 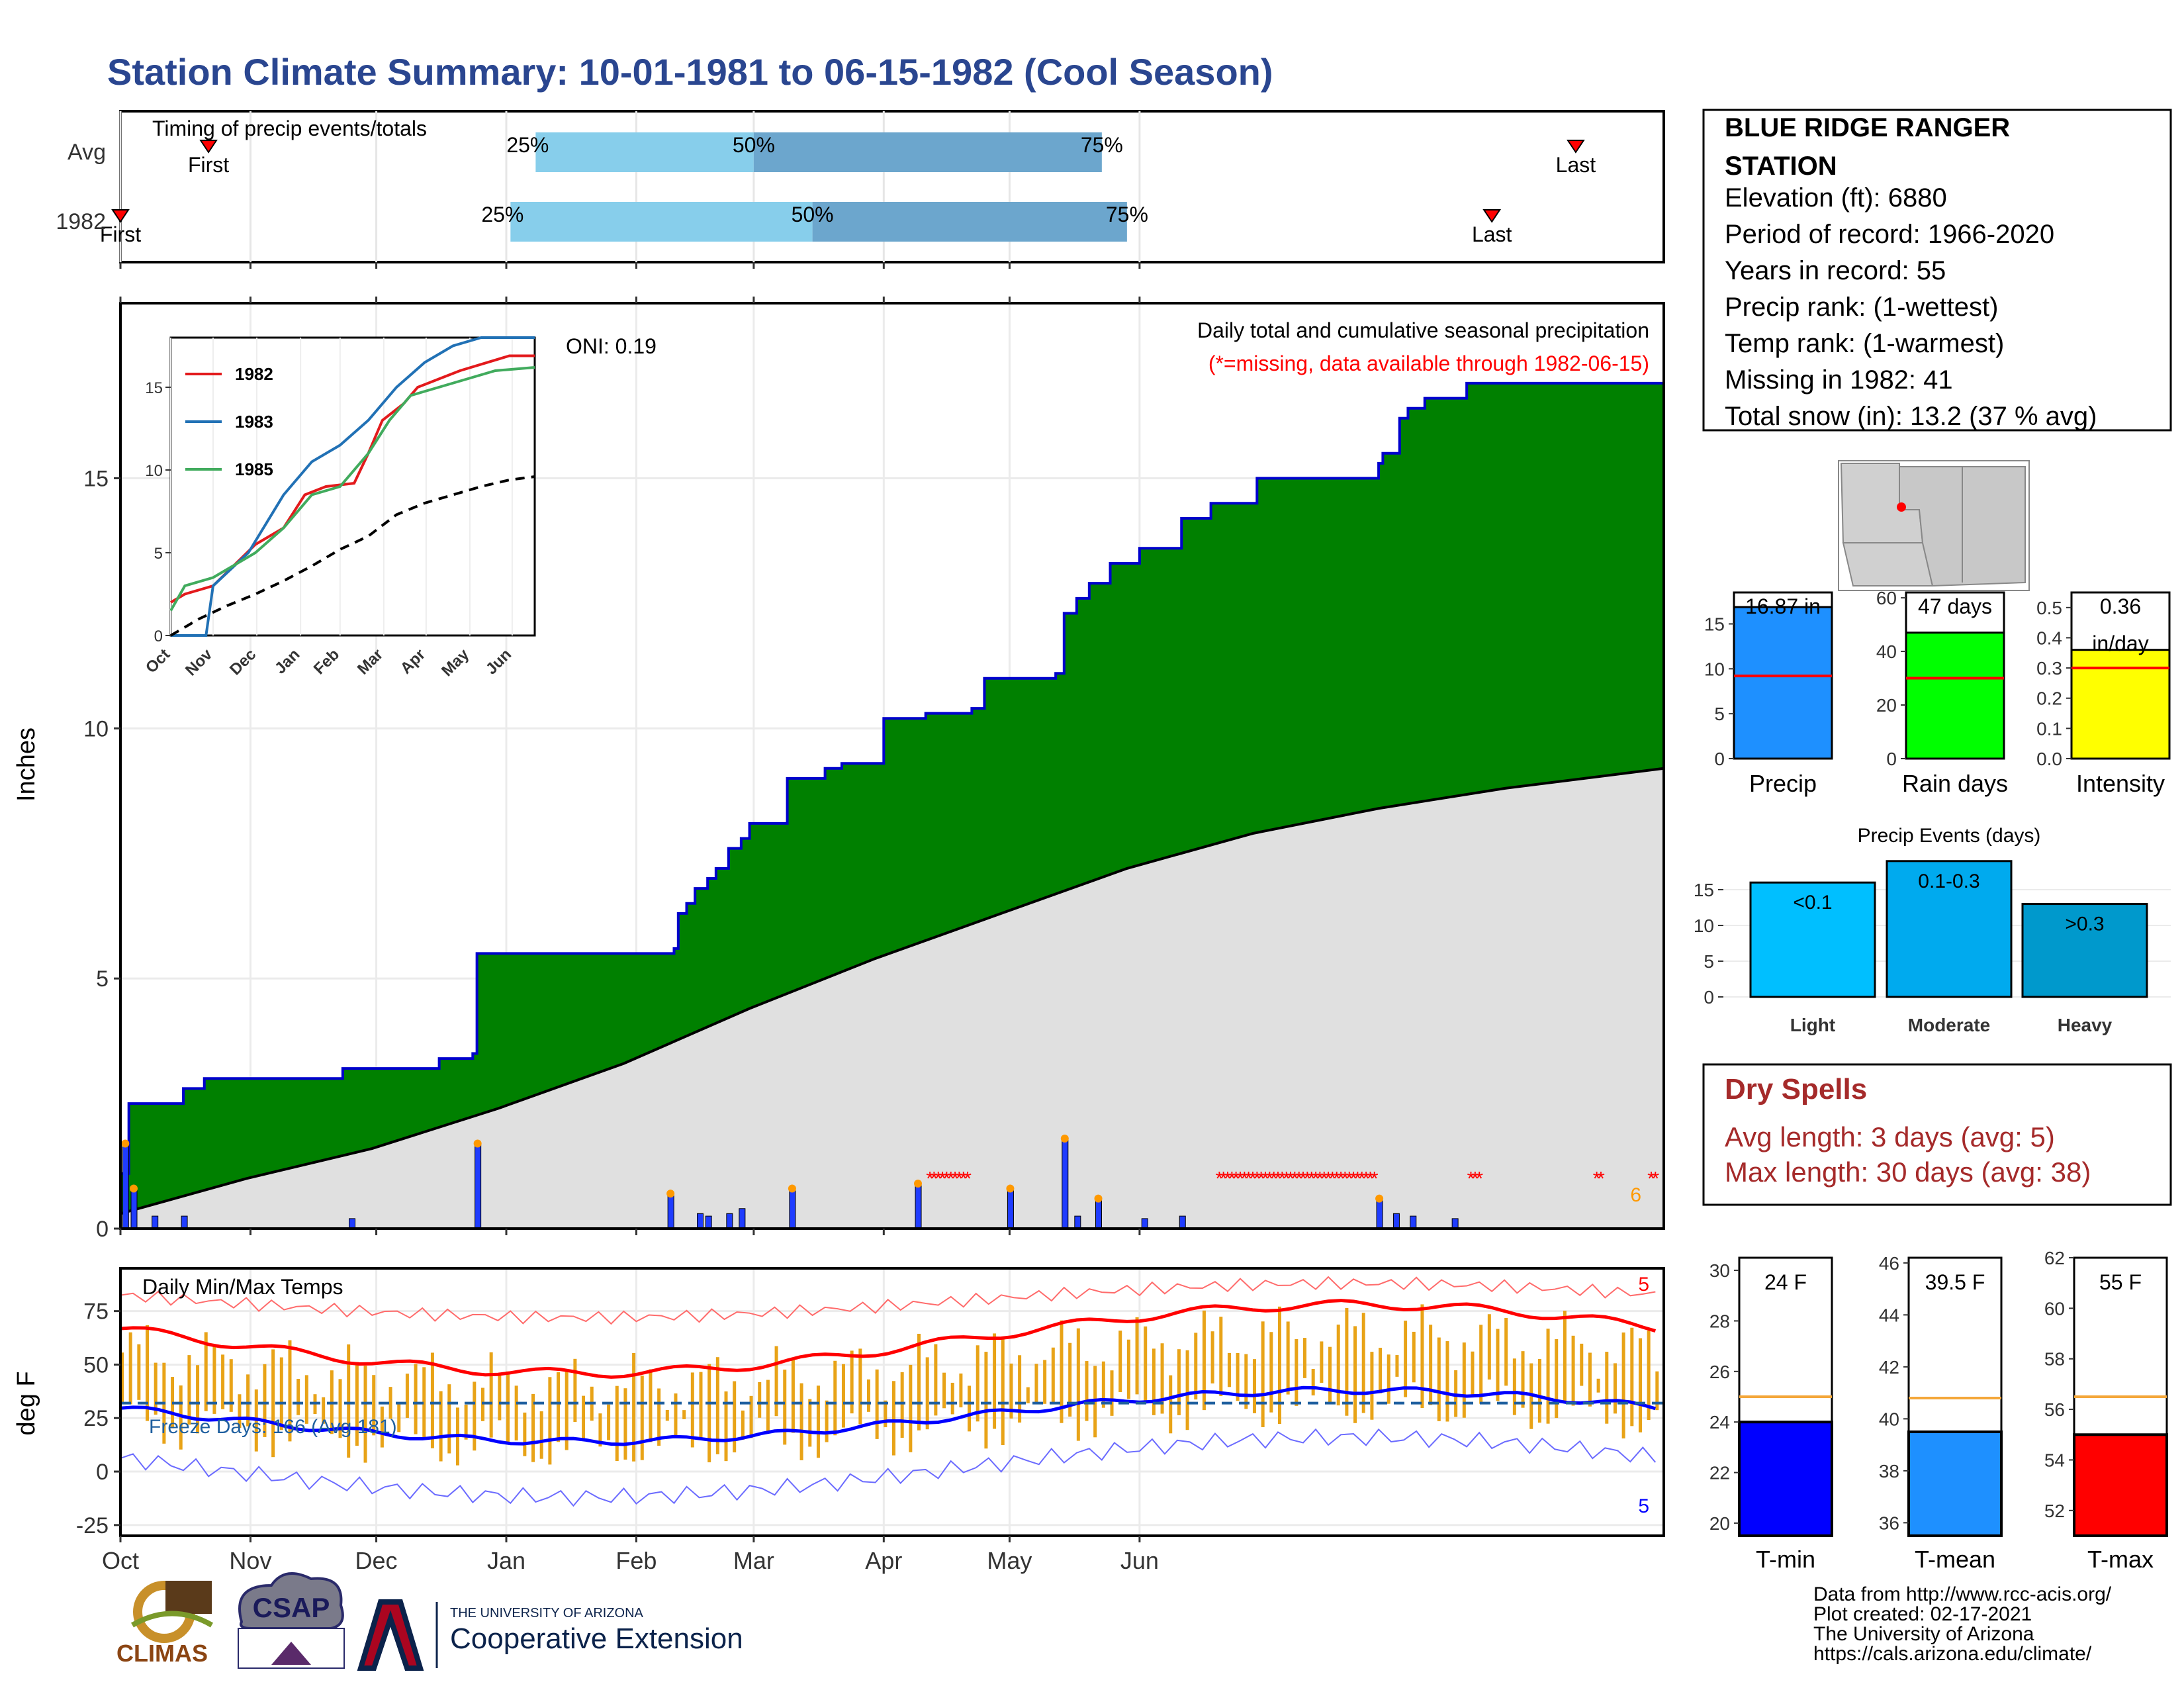 What do you see at coordinates (2049, 728) in the screenshot?
I see `summary-bar-ytick-label: 0.1` at bounding box center [2049, 728].